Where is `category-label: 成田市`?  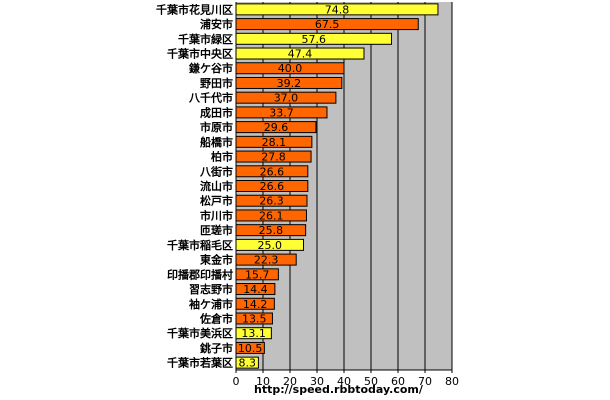 category-label: 成田市 is located at coordinates (216, 112).